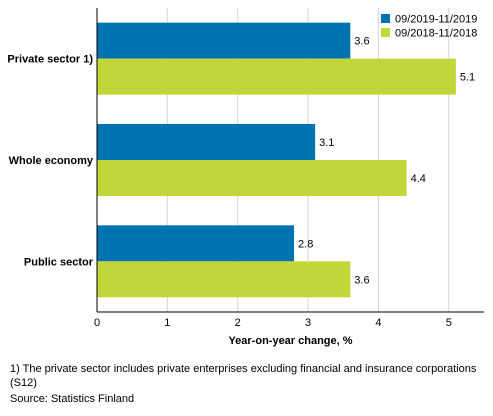 The width and height of the screenshot is (493, 416). I want to click on data-label: 4.4, so click(418, 179).